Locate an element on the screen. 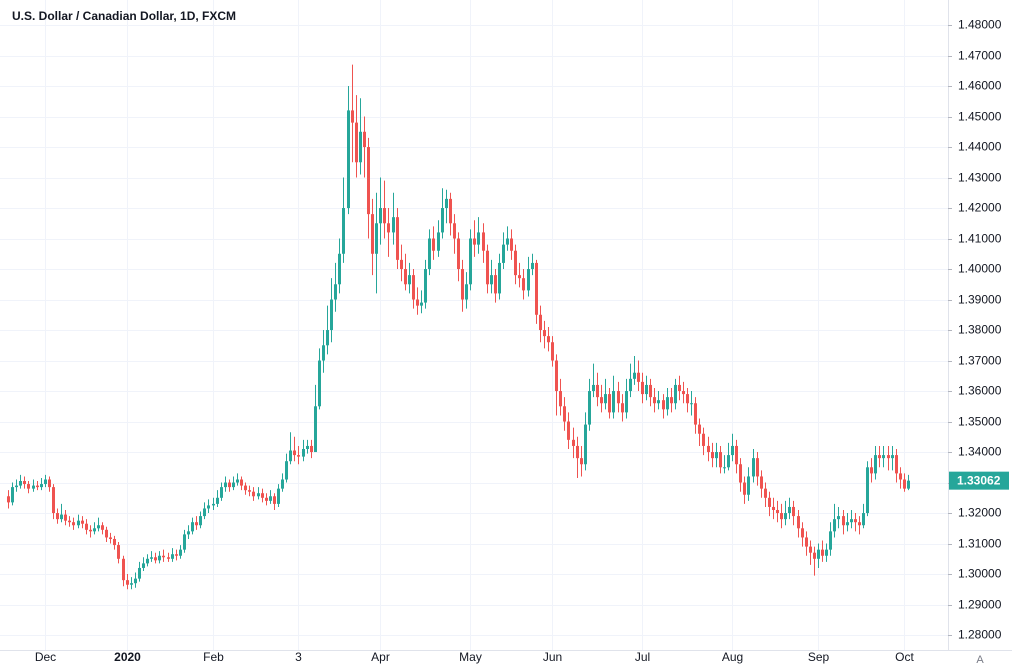 Image resolution: width=1012 pixels, height=671 pixels. y-tick-label: 1.30000 is located at coordinates (980, 574).